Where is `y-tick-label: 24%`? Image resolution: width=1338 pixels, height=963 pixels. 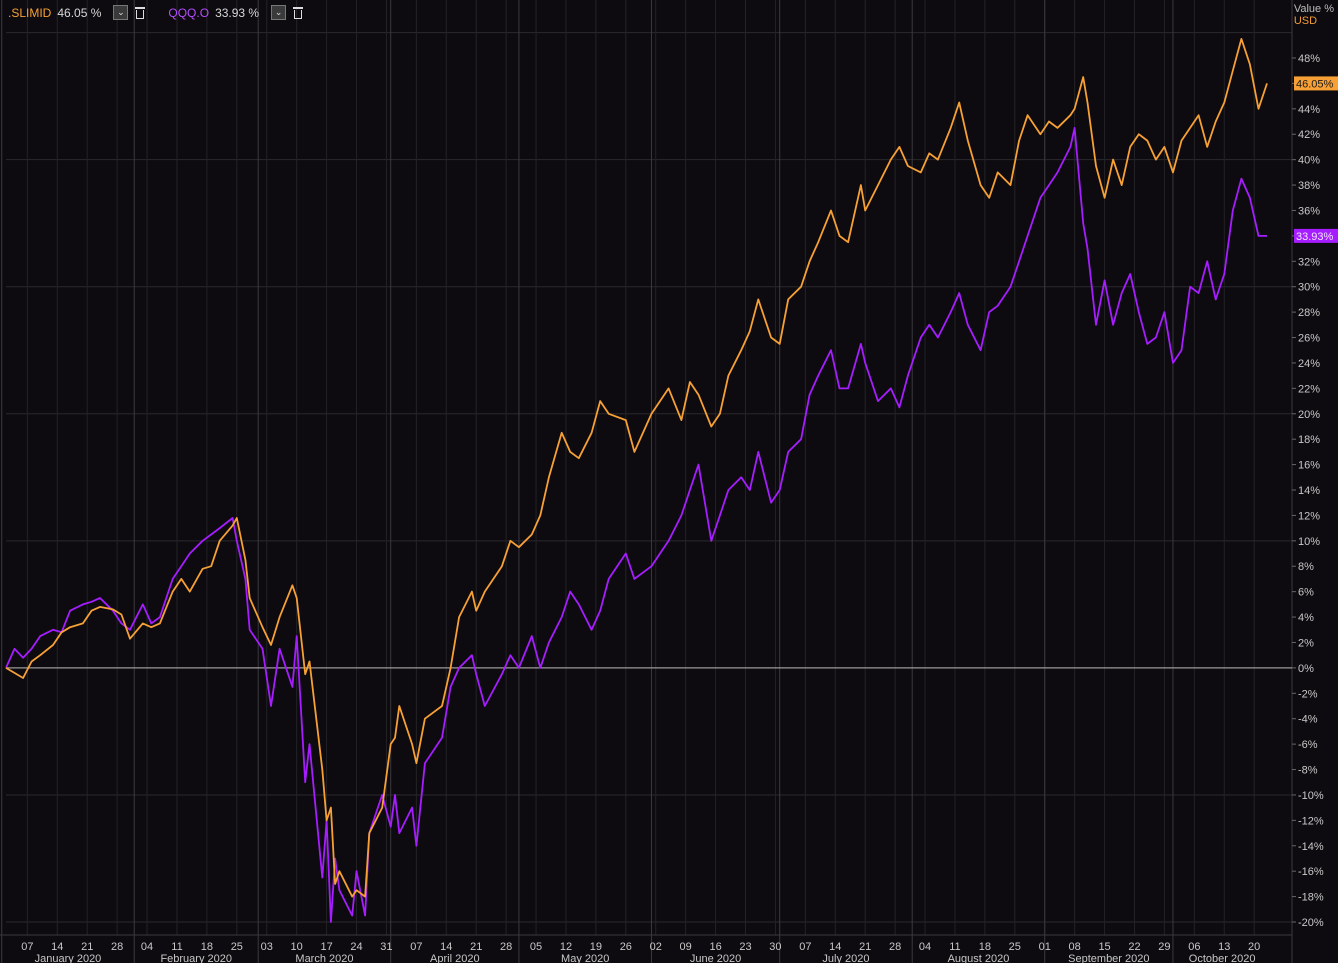 y-tick-label: 24% is located at coordinates (1309, 364).